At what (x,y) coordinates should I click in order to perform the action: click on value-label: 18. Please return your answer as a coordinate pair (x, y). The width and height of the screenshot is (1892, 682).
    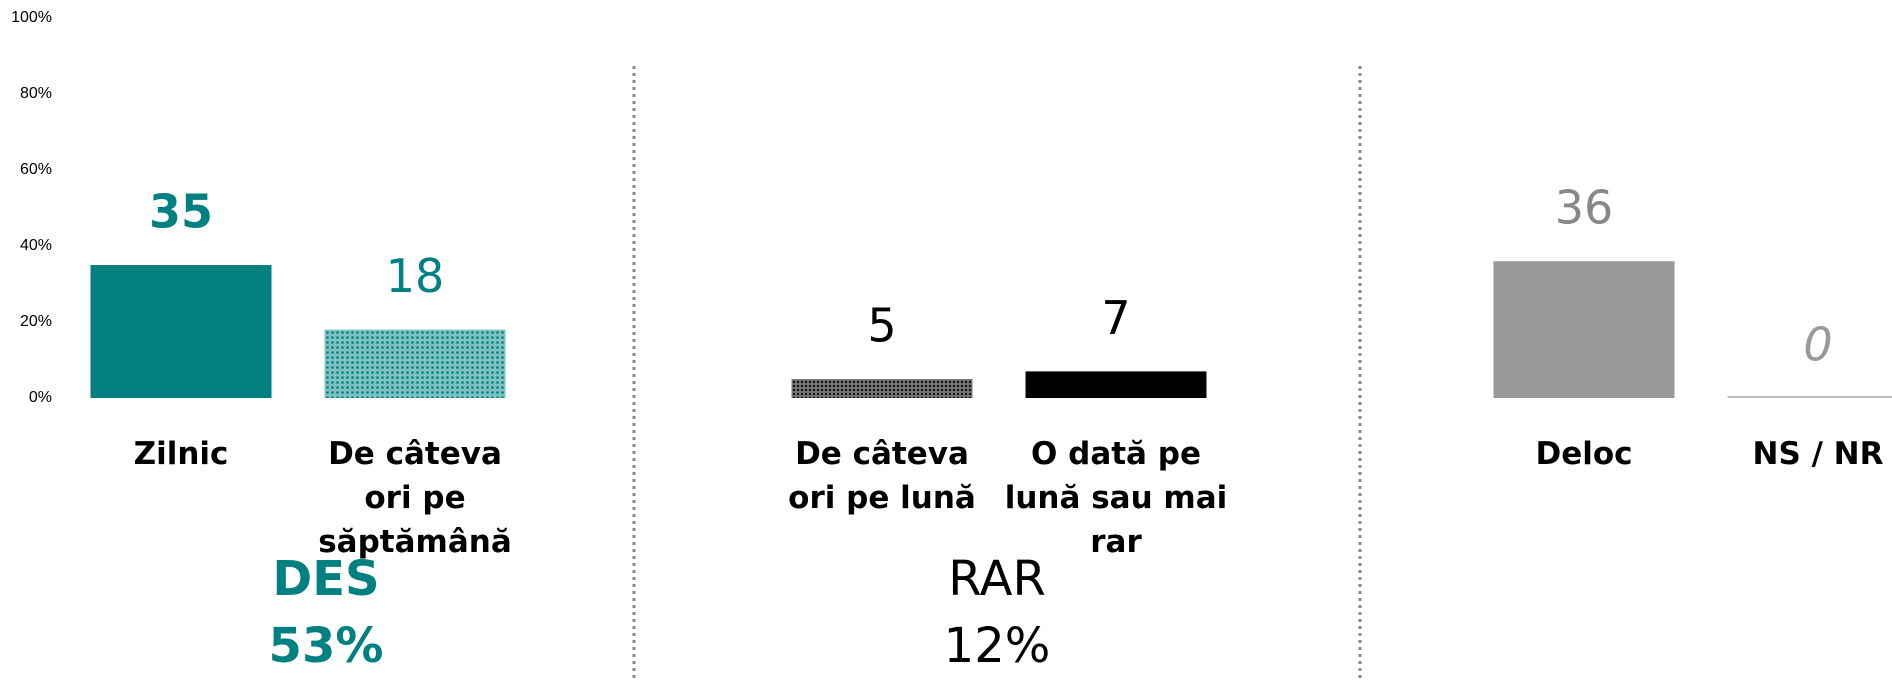
    Looking at the image, I should click on (415, 276).